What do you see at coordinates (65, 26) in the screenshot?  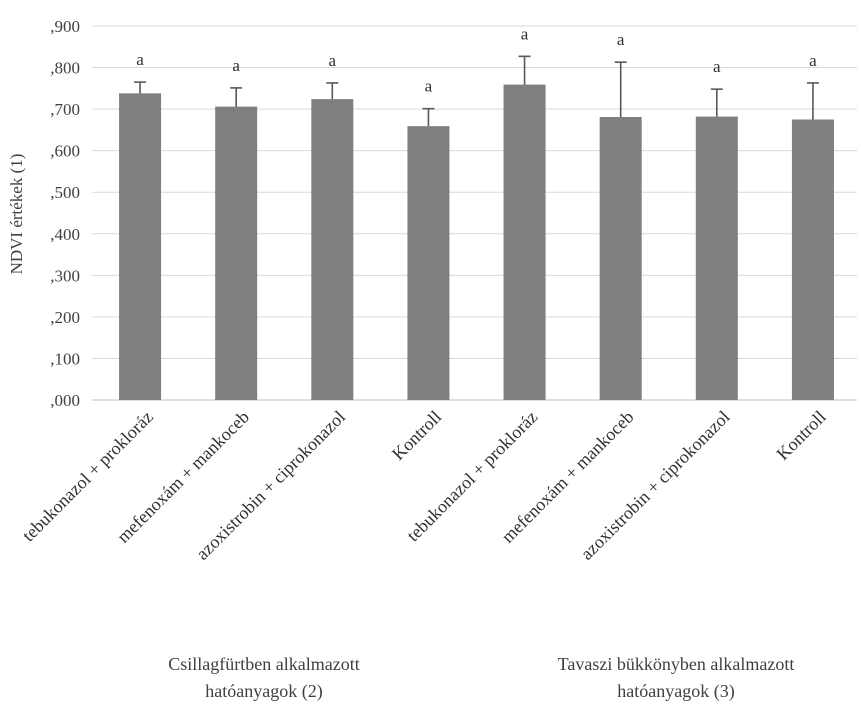 I see `y-tick-label: ,900` at bounding box center [65, 26].